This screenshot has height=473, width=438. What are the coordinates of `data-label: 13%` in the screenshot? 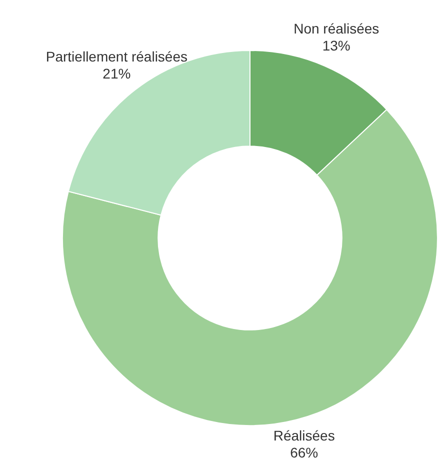 It's located at (336, 46).